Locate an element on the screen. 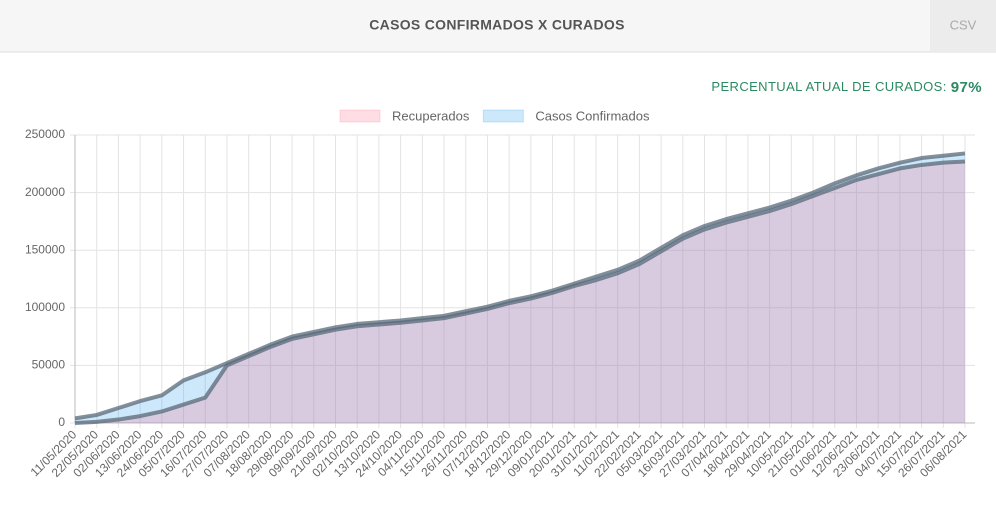 This screenshot has width=996, height=509. csv-button is located at coordinates (963, 26).